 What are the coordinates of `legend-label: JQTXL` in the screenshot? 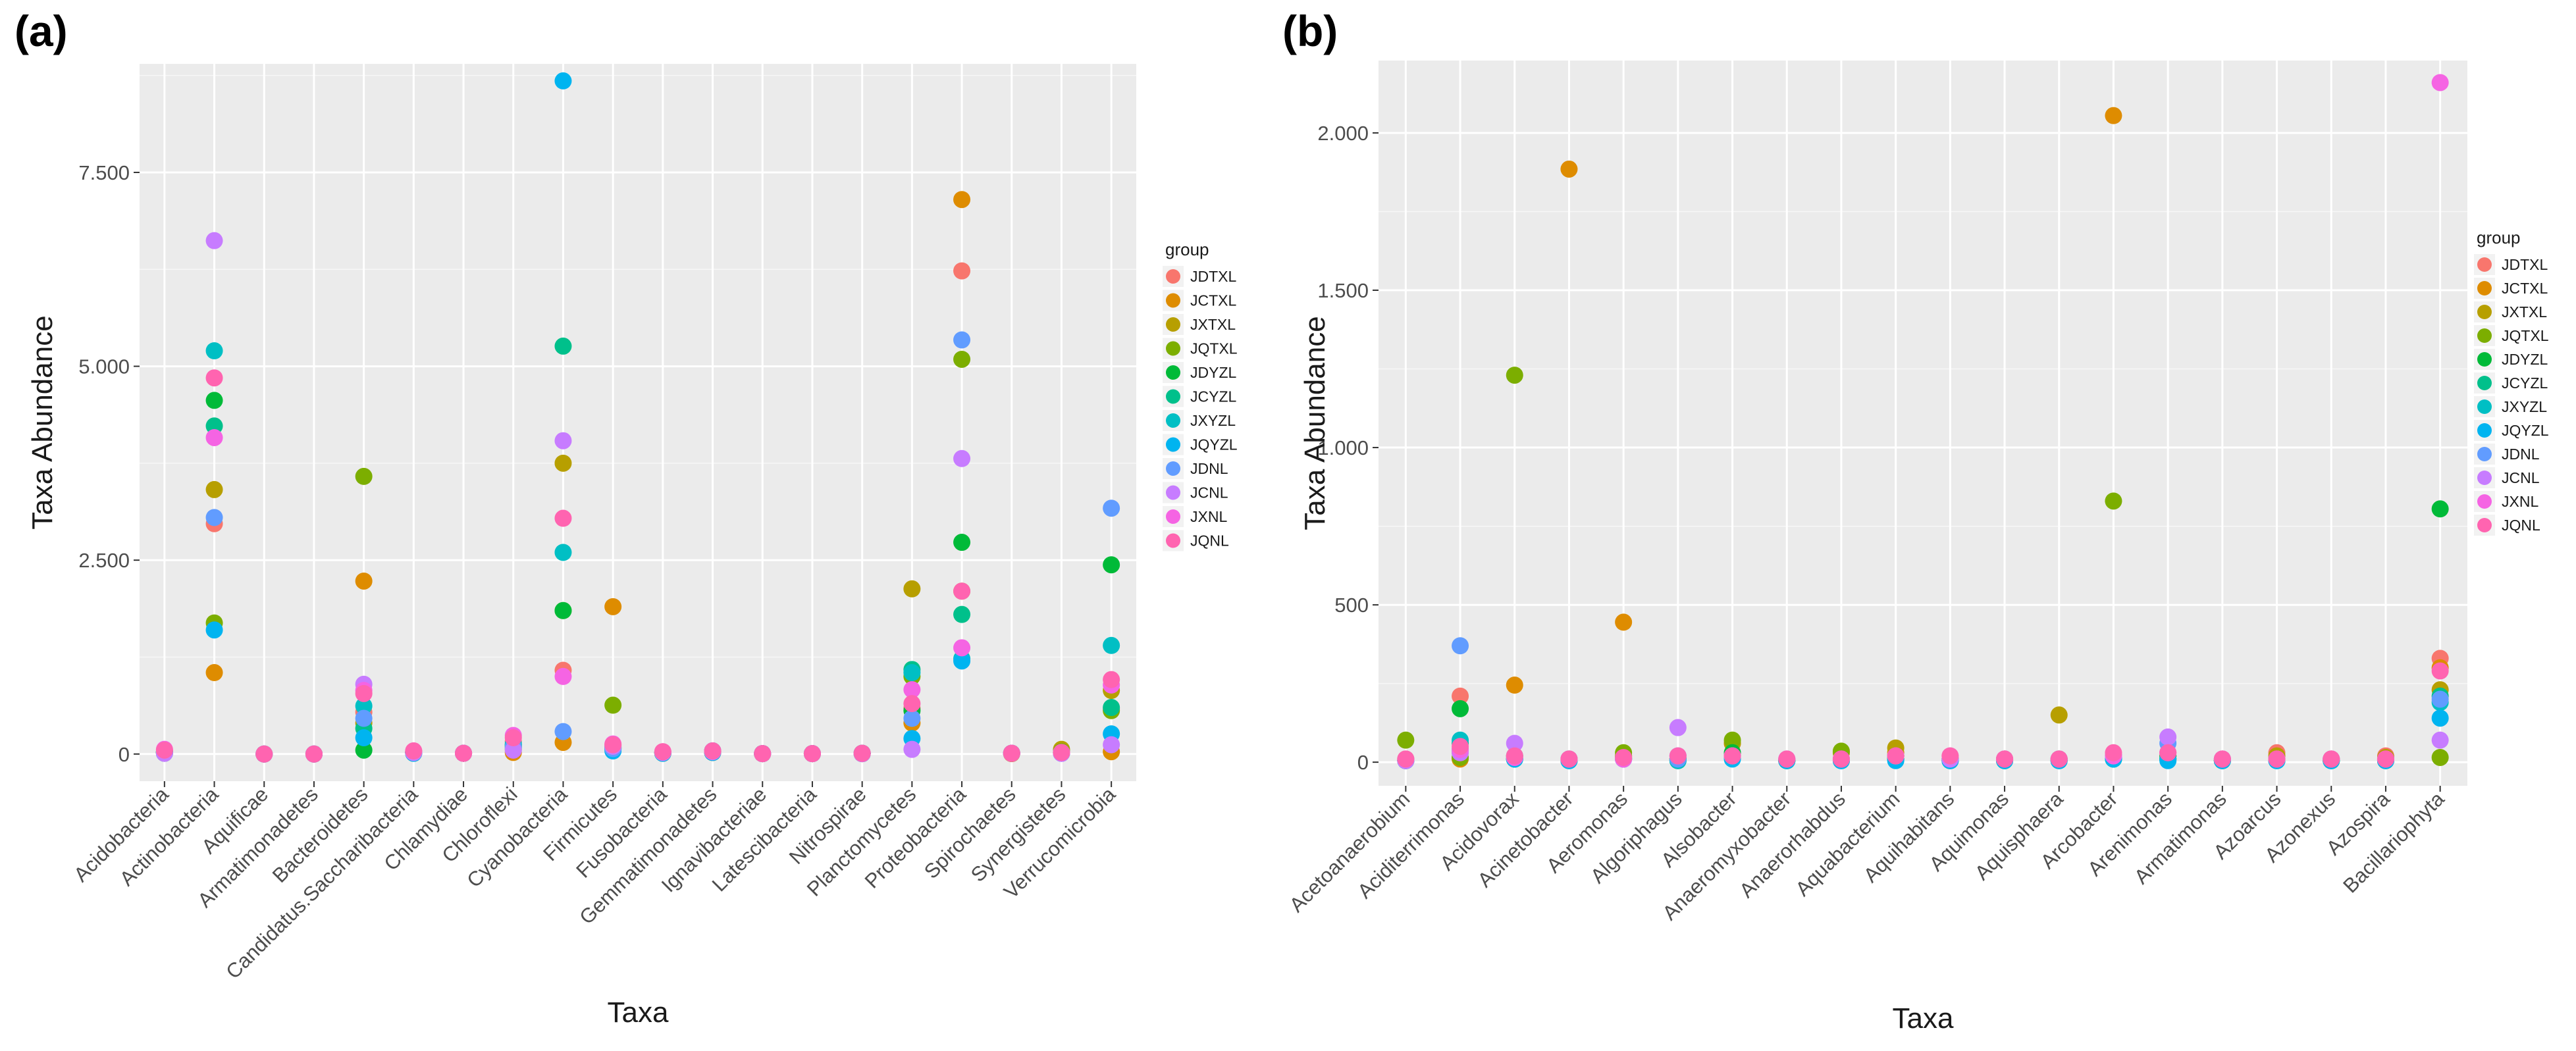 It's located at (2525, 335).